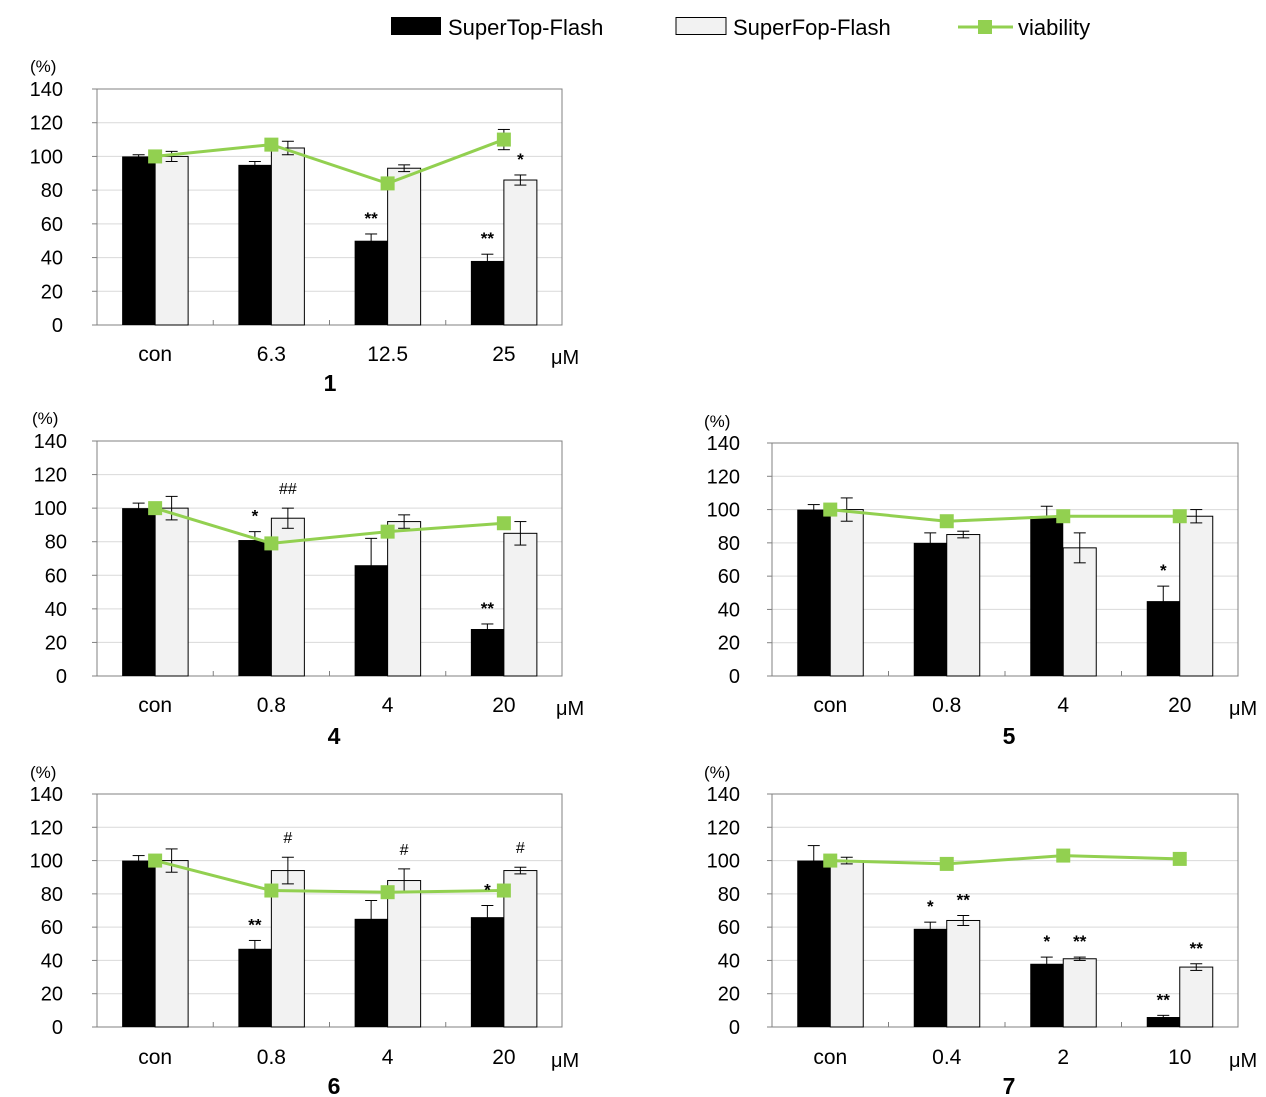 The width and height of the screenshot is (1266, 1097). Describe the element at coordinates (305, 930) in the screenshot. I see `chart-panel-6: 0 20 40 60 80 100 120 140 (%) con 0.8 4 20 ** # # * # μM 6` at that location.